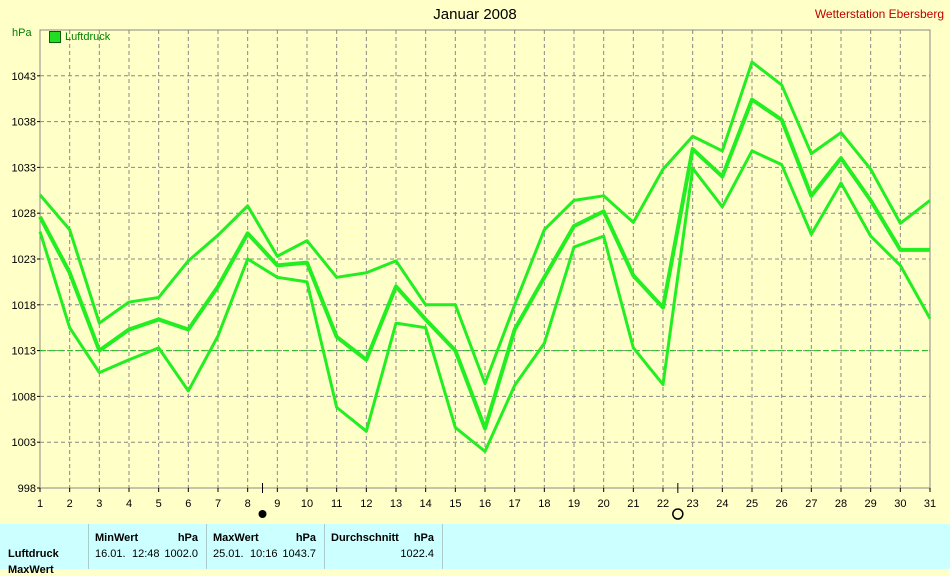  I want to click on x-tick-label: 19, so click(574, 504).